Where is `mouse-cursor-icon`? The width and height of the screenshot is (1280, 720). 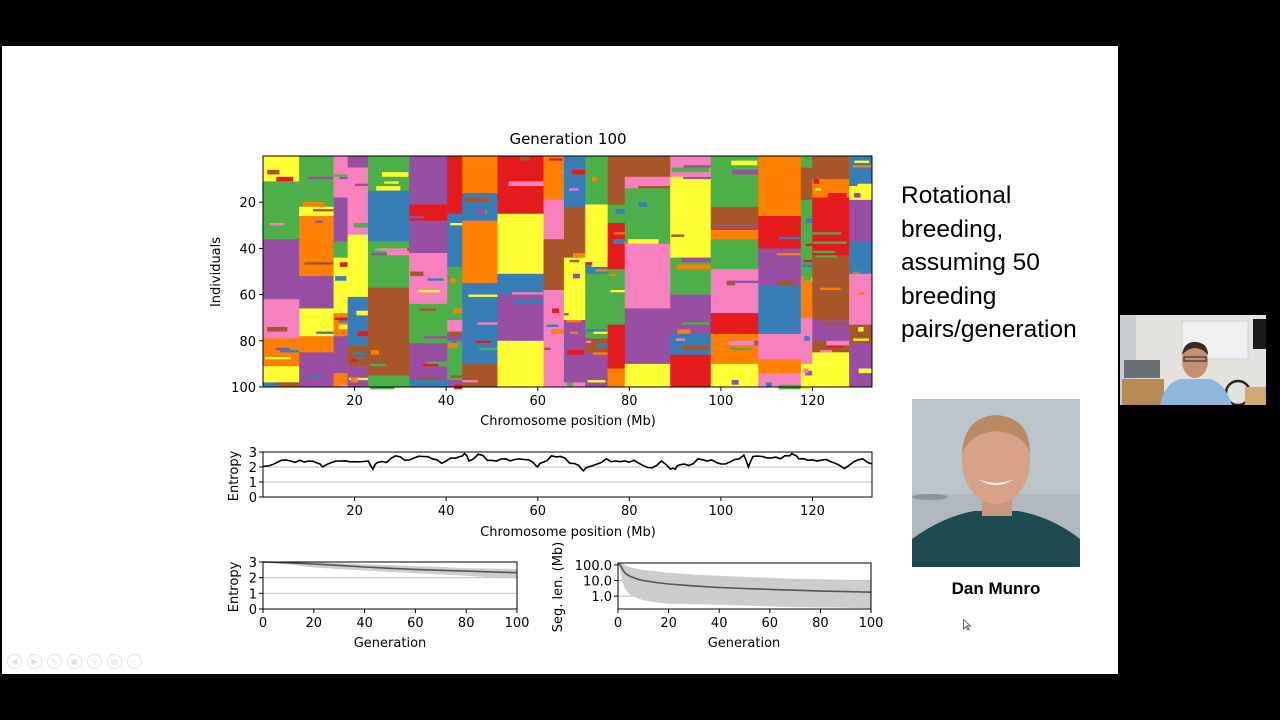 mouse-cursor-icon is located at coordinates (967, 625).